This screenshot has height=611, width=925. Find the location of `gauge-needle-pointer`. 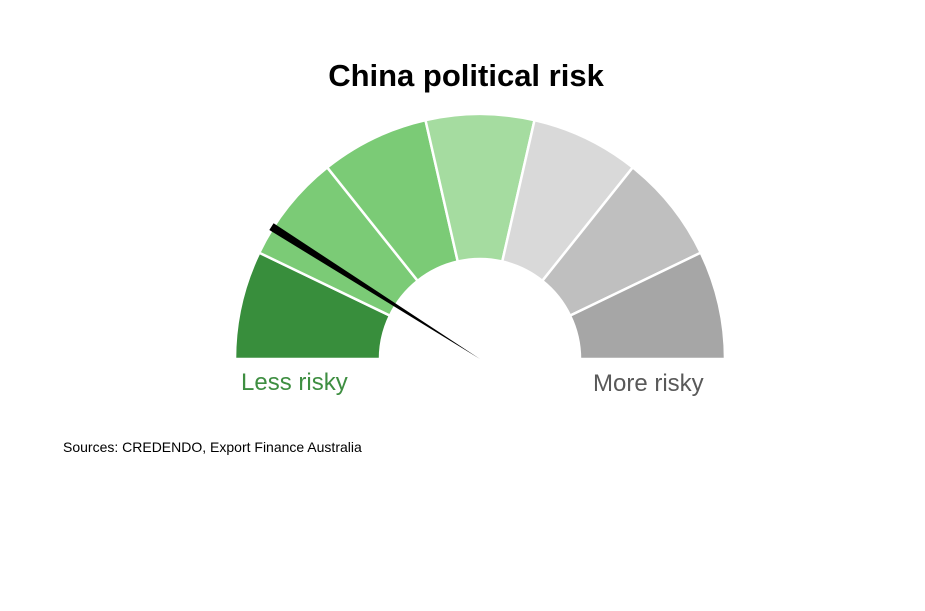

gauge-needle-pointer is located at coordinates (374, 291).